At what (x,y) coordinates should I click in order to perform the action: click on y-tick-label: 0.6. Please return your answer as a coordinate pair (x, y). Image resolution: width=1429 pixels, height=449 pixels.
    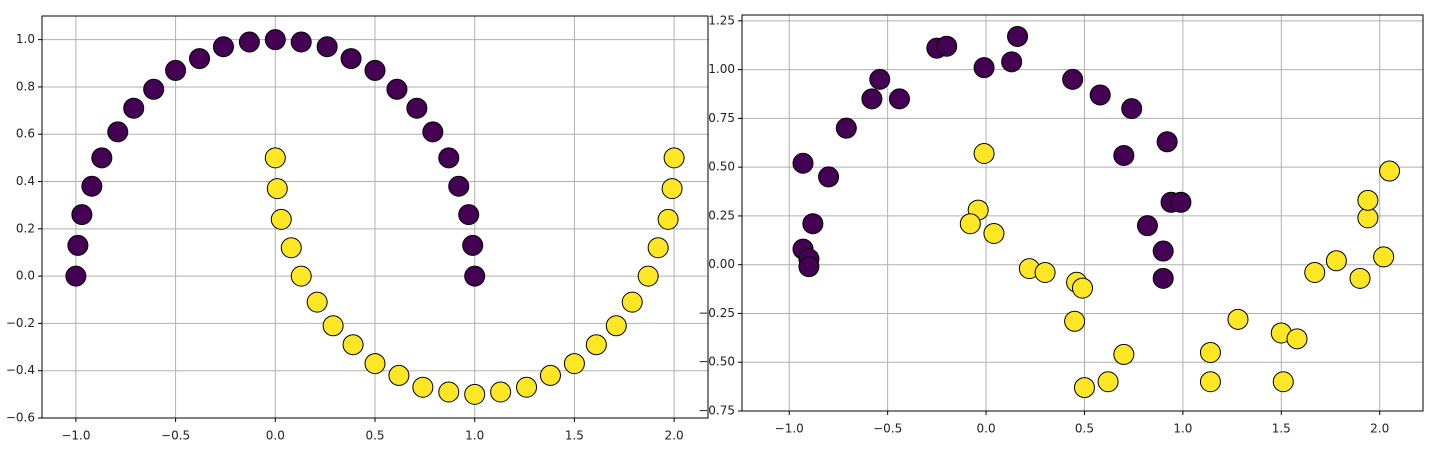
    Looking at the image, I should click on (25, 134).